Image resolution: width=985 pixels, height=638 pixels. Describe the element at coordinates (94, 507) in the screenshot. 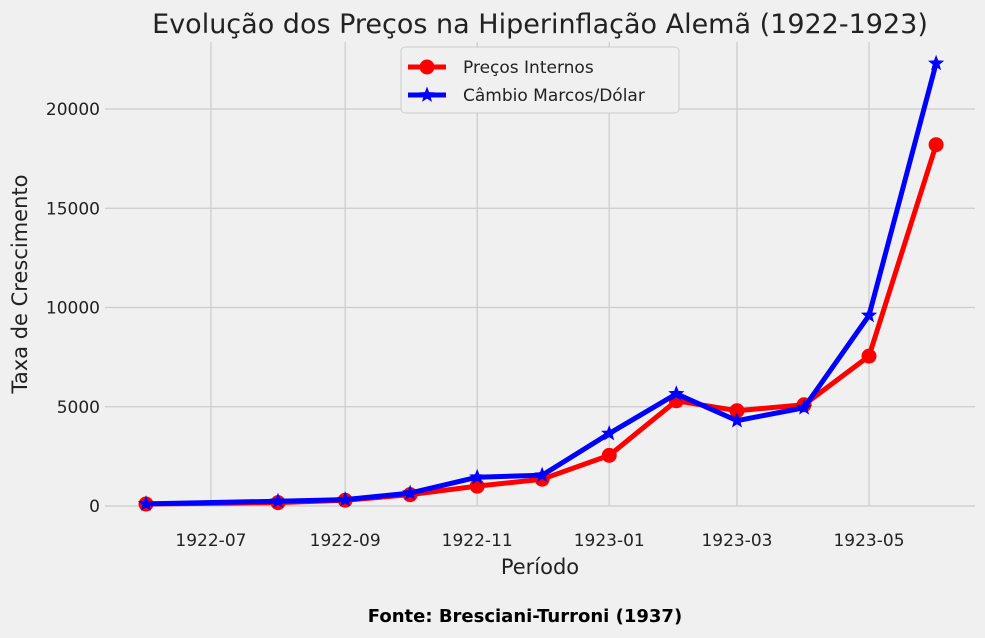

I see `y-tick-label: 0` at that location.